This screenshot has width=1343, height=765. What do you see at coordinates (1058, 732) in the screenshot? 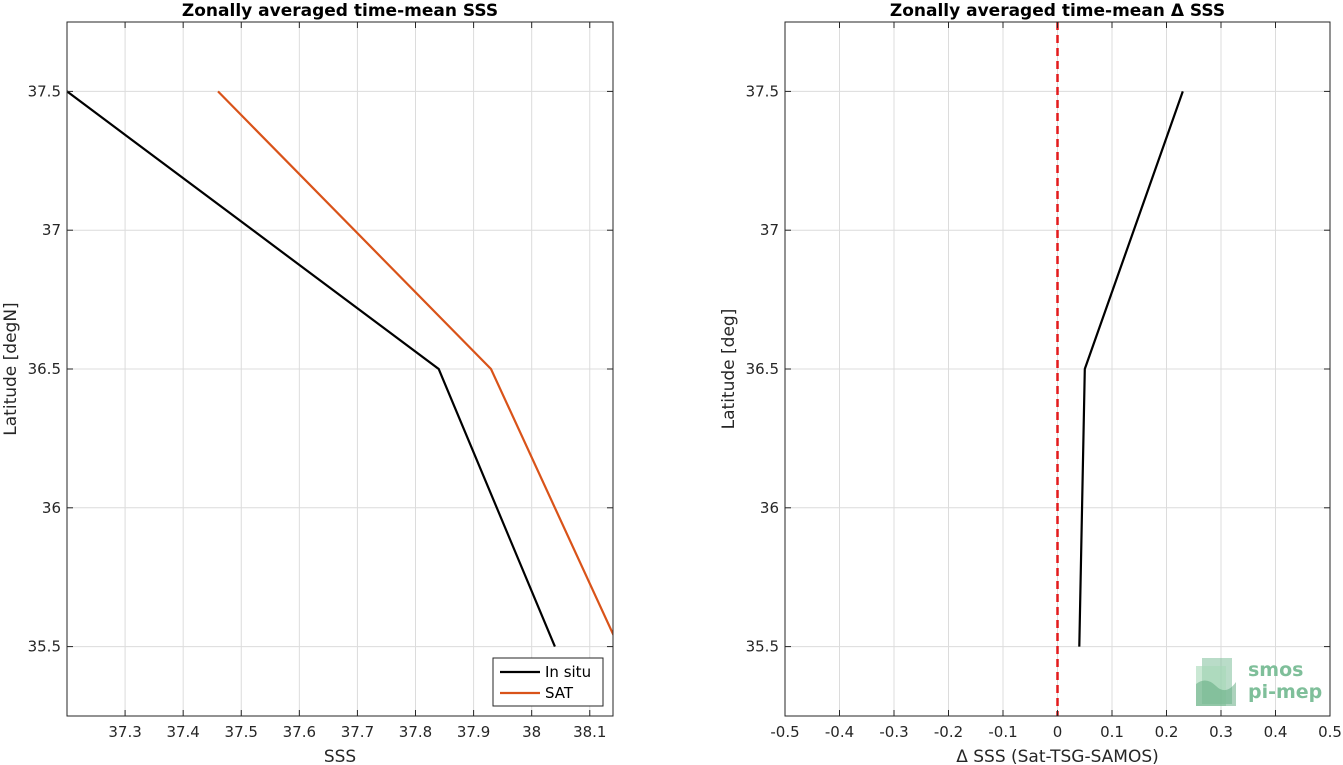
I see `x-tick-label: 0` at bounding box center [1058, 732].